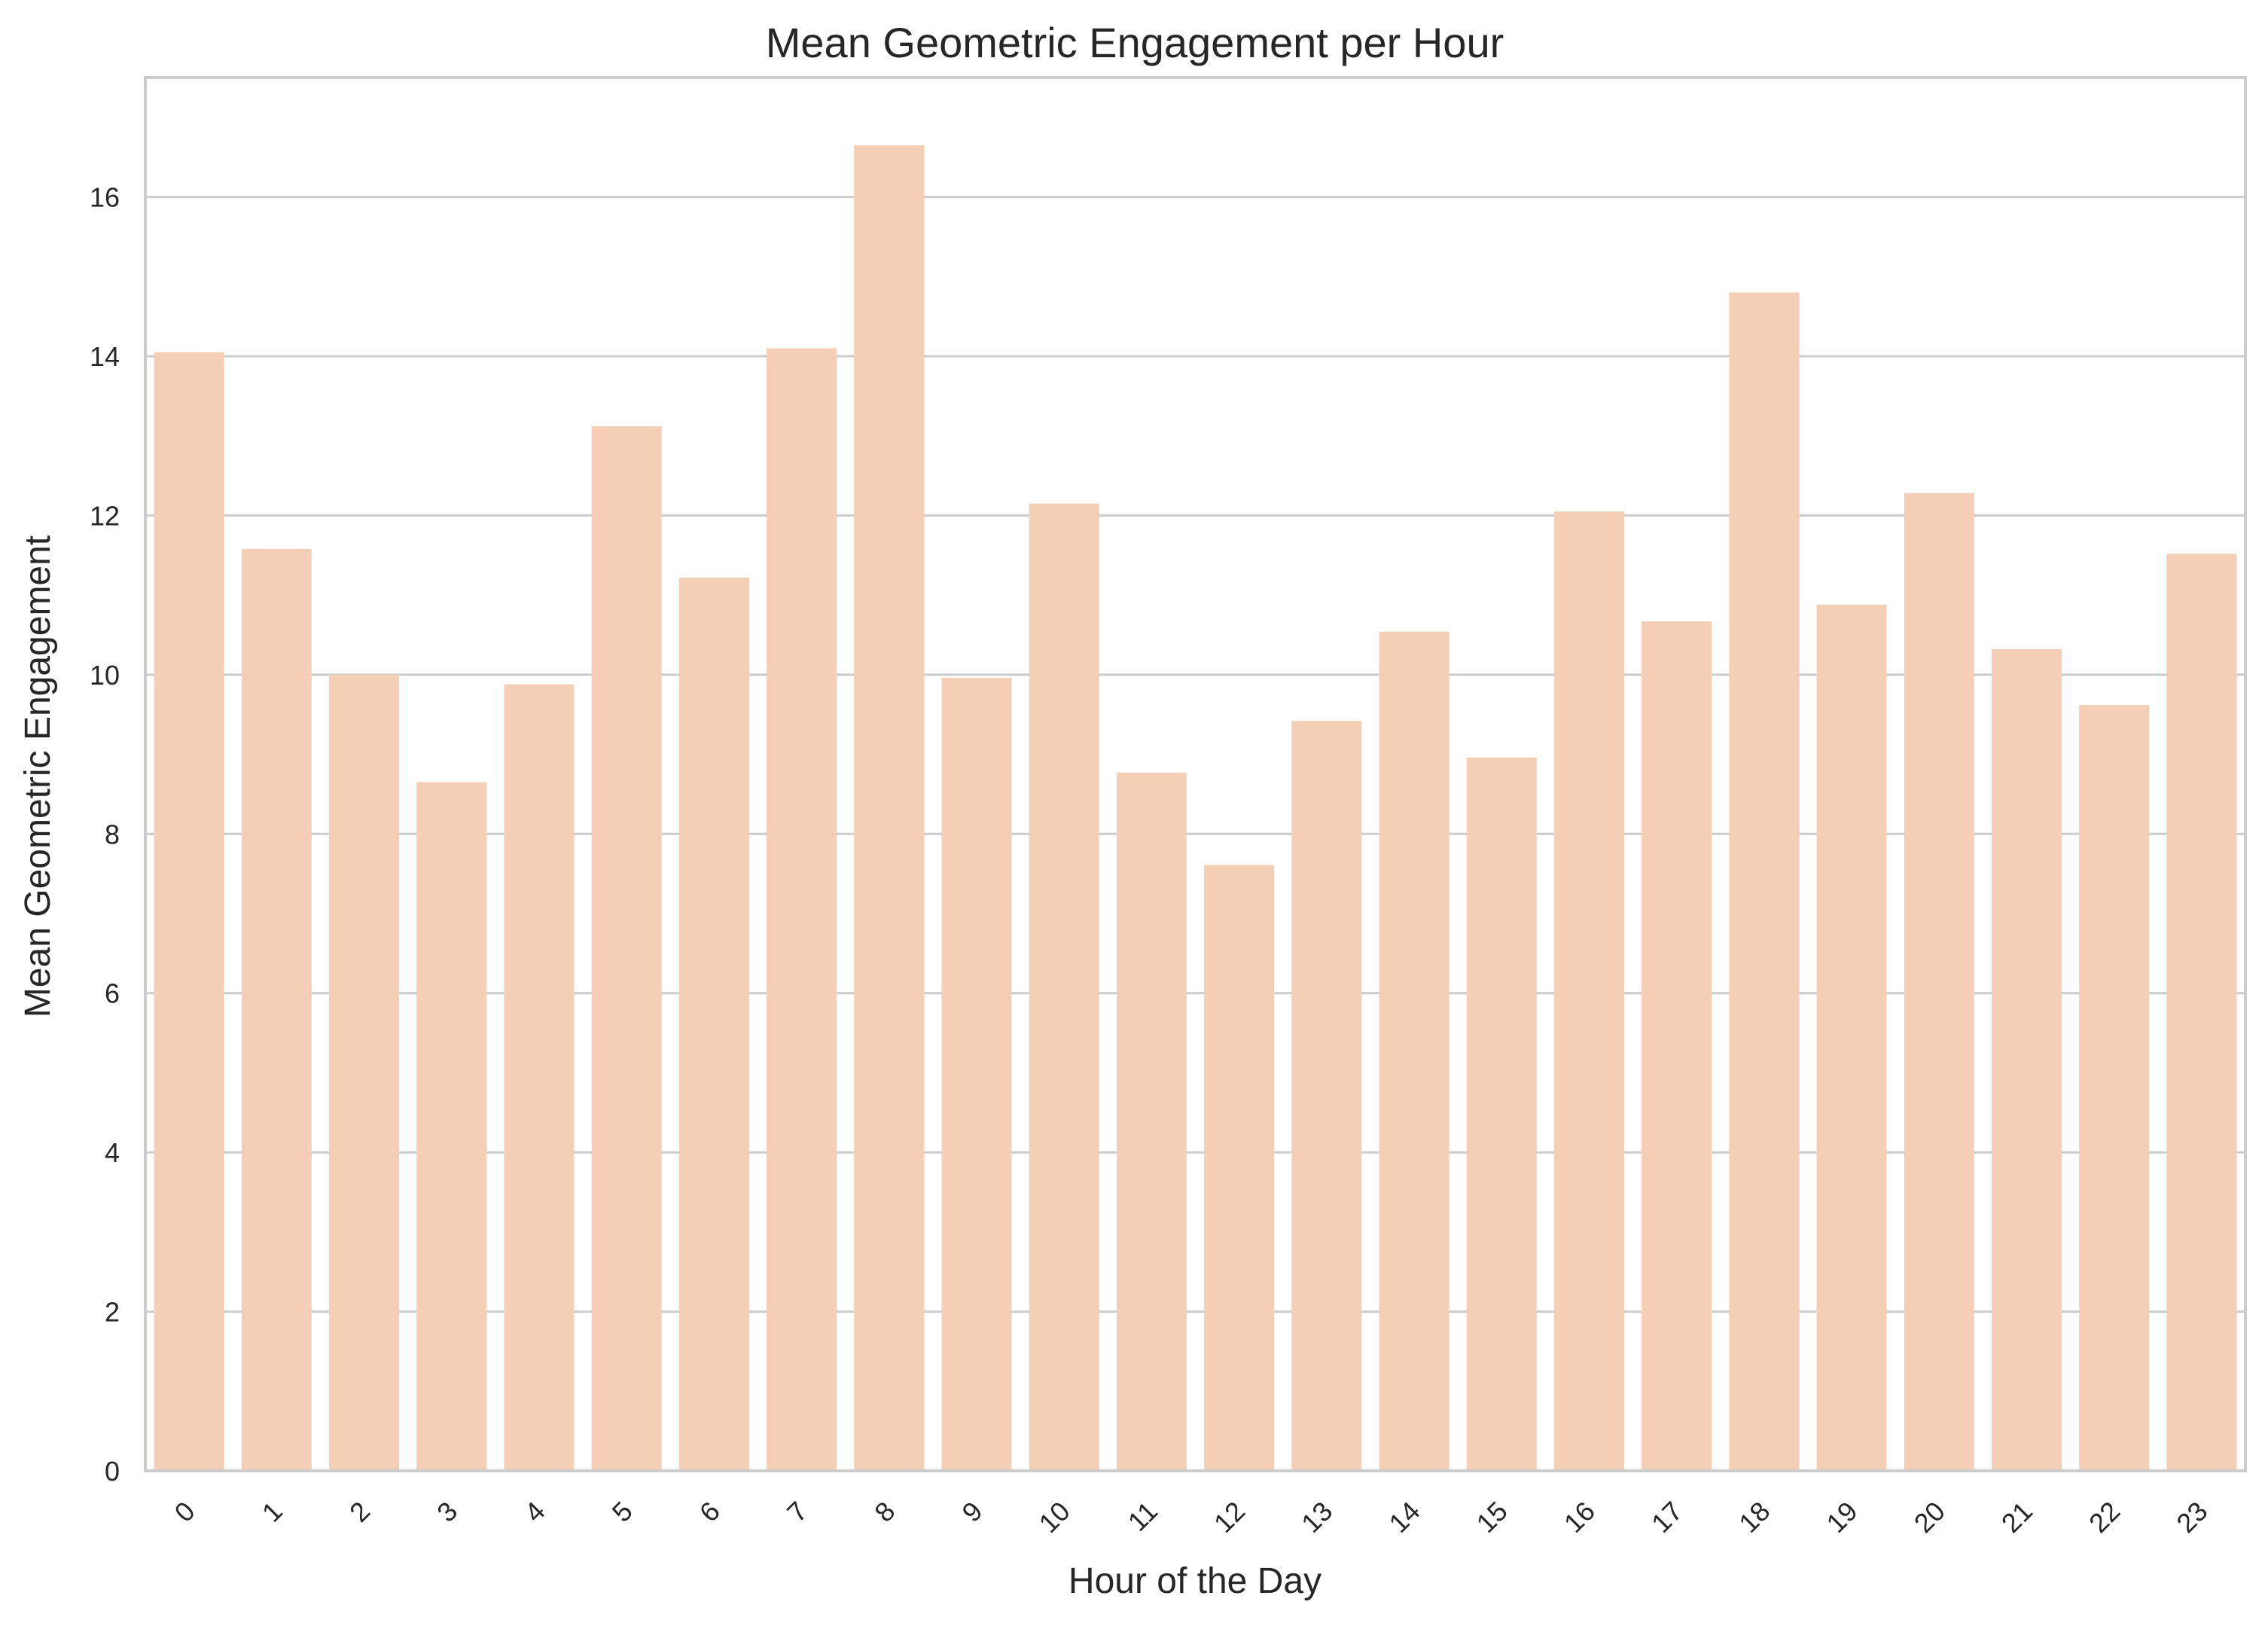  Describe the element at coordinates (113, 834) in the screenshot. I see `y-tick-label: 8` at that location.